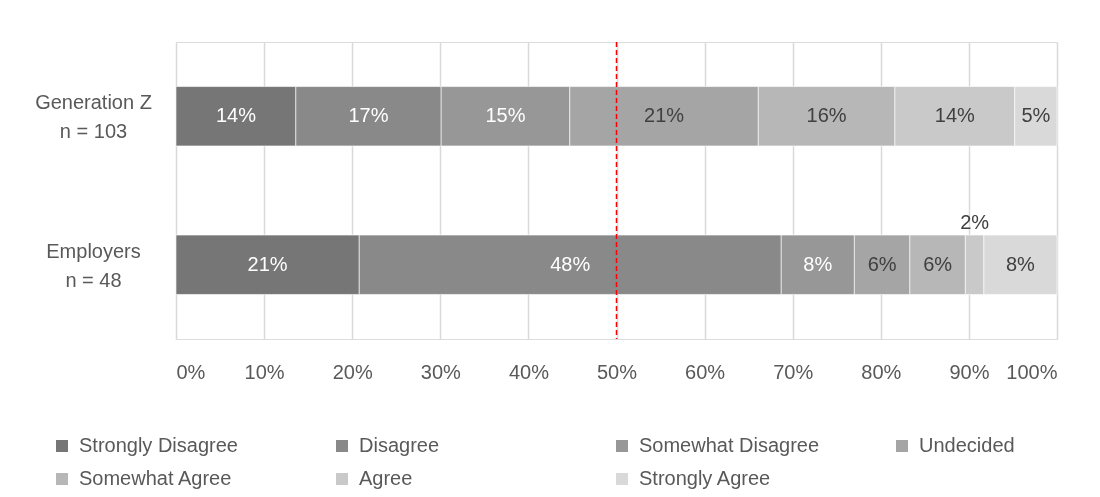 The width and height of the screenshot is (1100, 497). Describe the element at coordinates (386, 478) in the screenshot. I see `legend-label: Agree` at that location.